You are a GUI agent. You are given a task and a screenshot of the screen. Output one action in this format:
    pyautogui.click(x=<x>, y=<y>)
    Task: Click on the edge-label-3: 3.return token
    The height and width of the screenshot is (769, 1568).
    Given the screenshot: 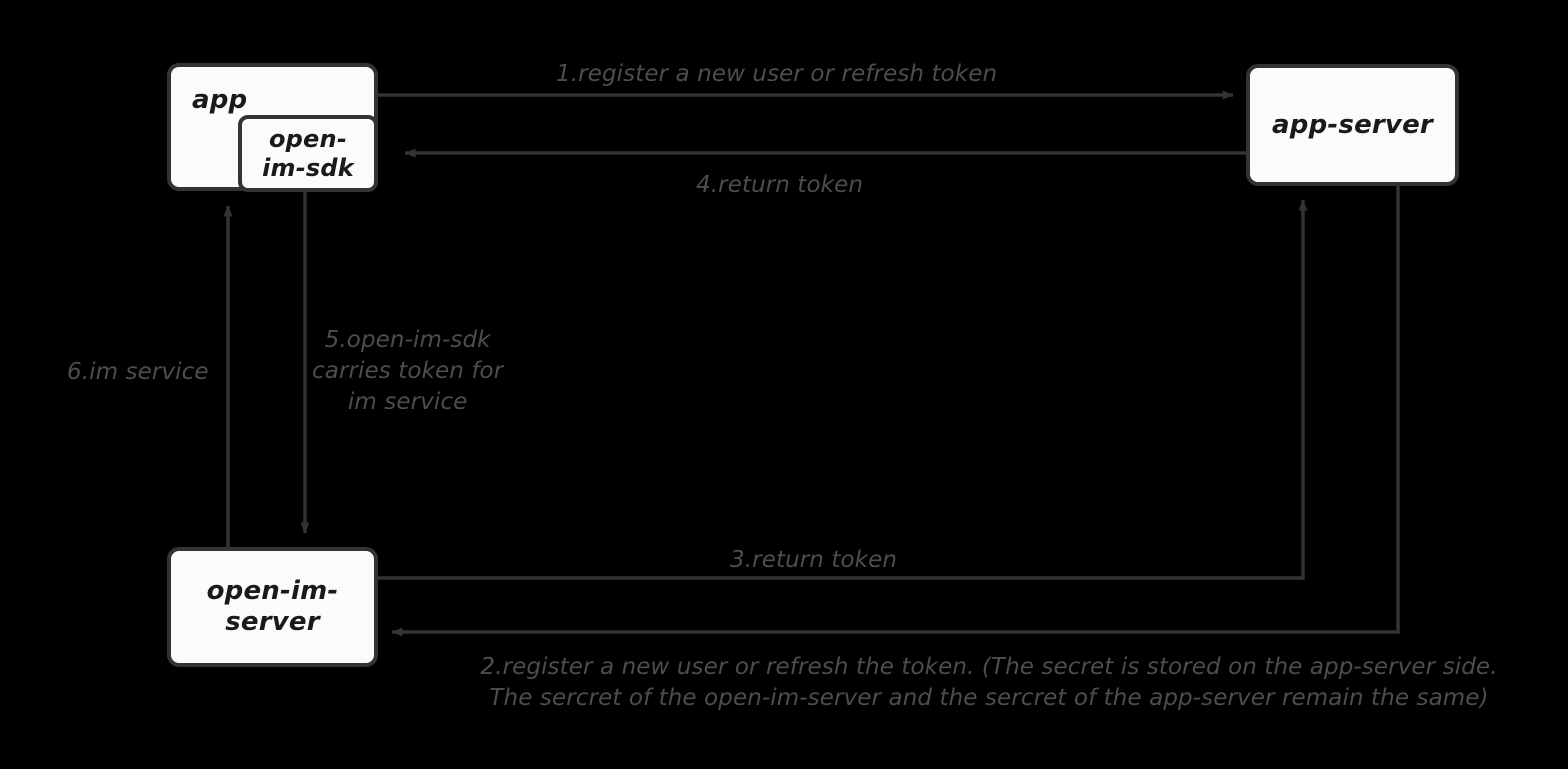 What is the action you would take?
    pyautogui.click(x=814, y=560)
    